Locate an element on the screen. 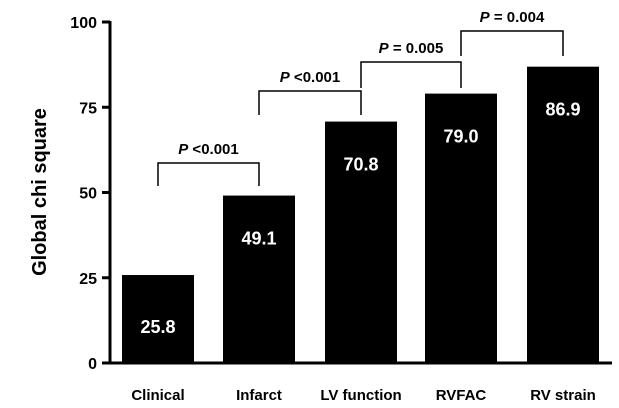 The height and width of the screenshot is (408, 619). p-value-label: P = 0.005 is located at coordinates (411, 48).